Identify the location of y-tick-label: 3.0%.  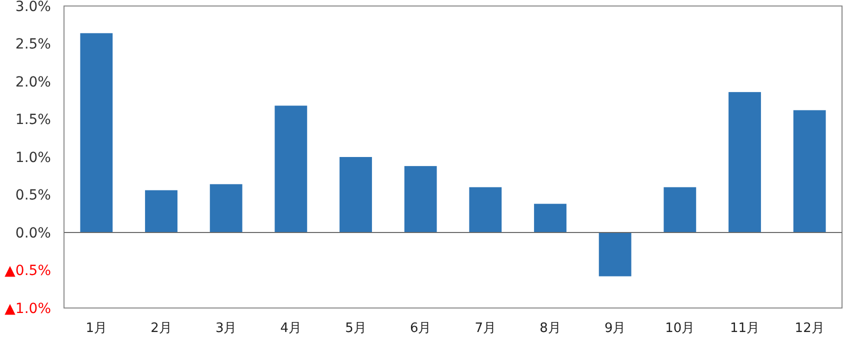
(33, 7).